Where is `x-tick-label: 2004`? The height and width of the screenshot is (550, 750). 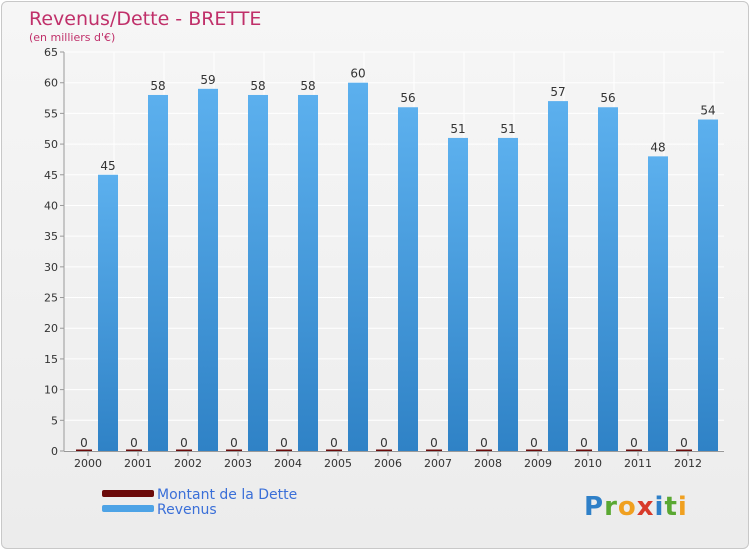 x-tick-label: 2004 is located at coordinates (288, 463).